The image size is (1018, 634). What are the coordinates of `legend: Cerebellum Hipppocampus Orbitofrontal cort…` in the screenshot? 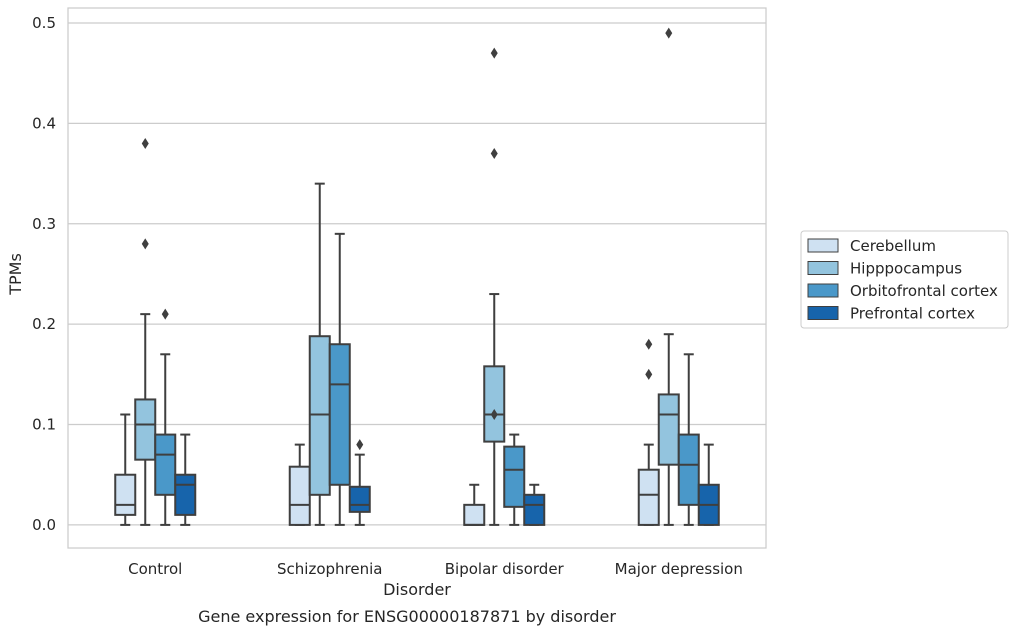 It's located at (904, 279).